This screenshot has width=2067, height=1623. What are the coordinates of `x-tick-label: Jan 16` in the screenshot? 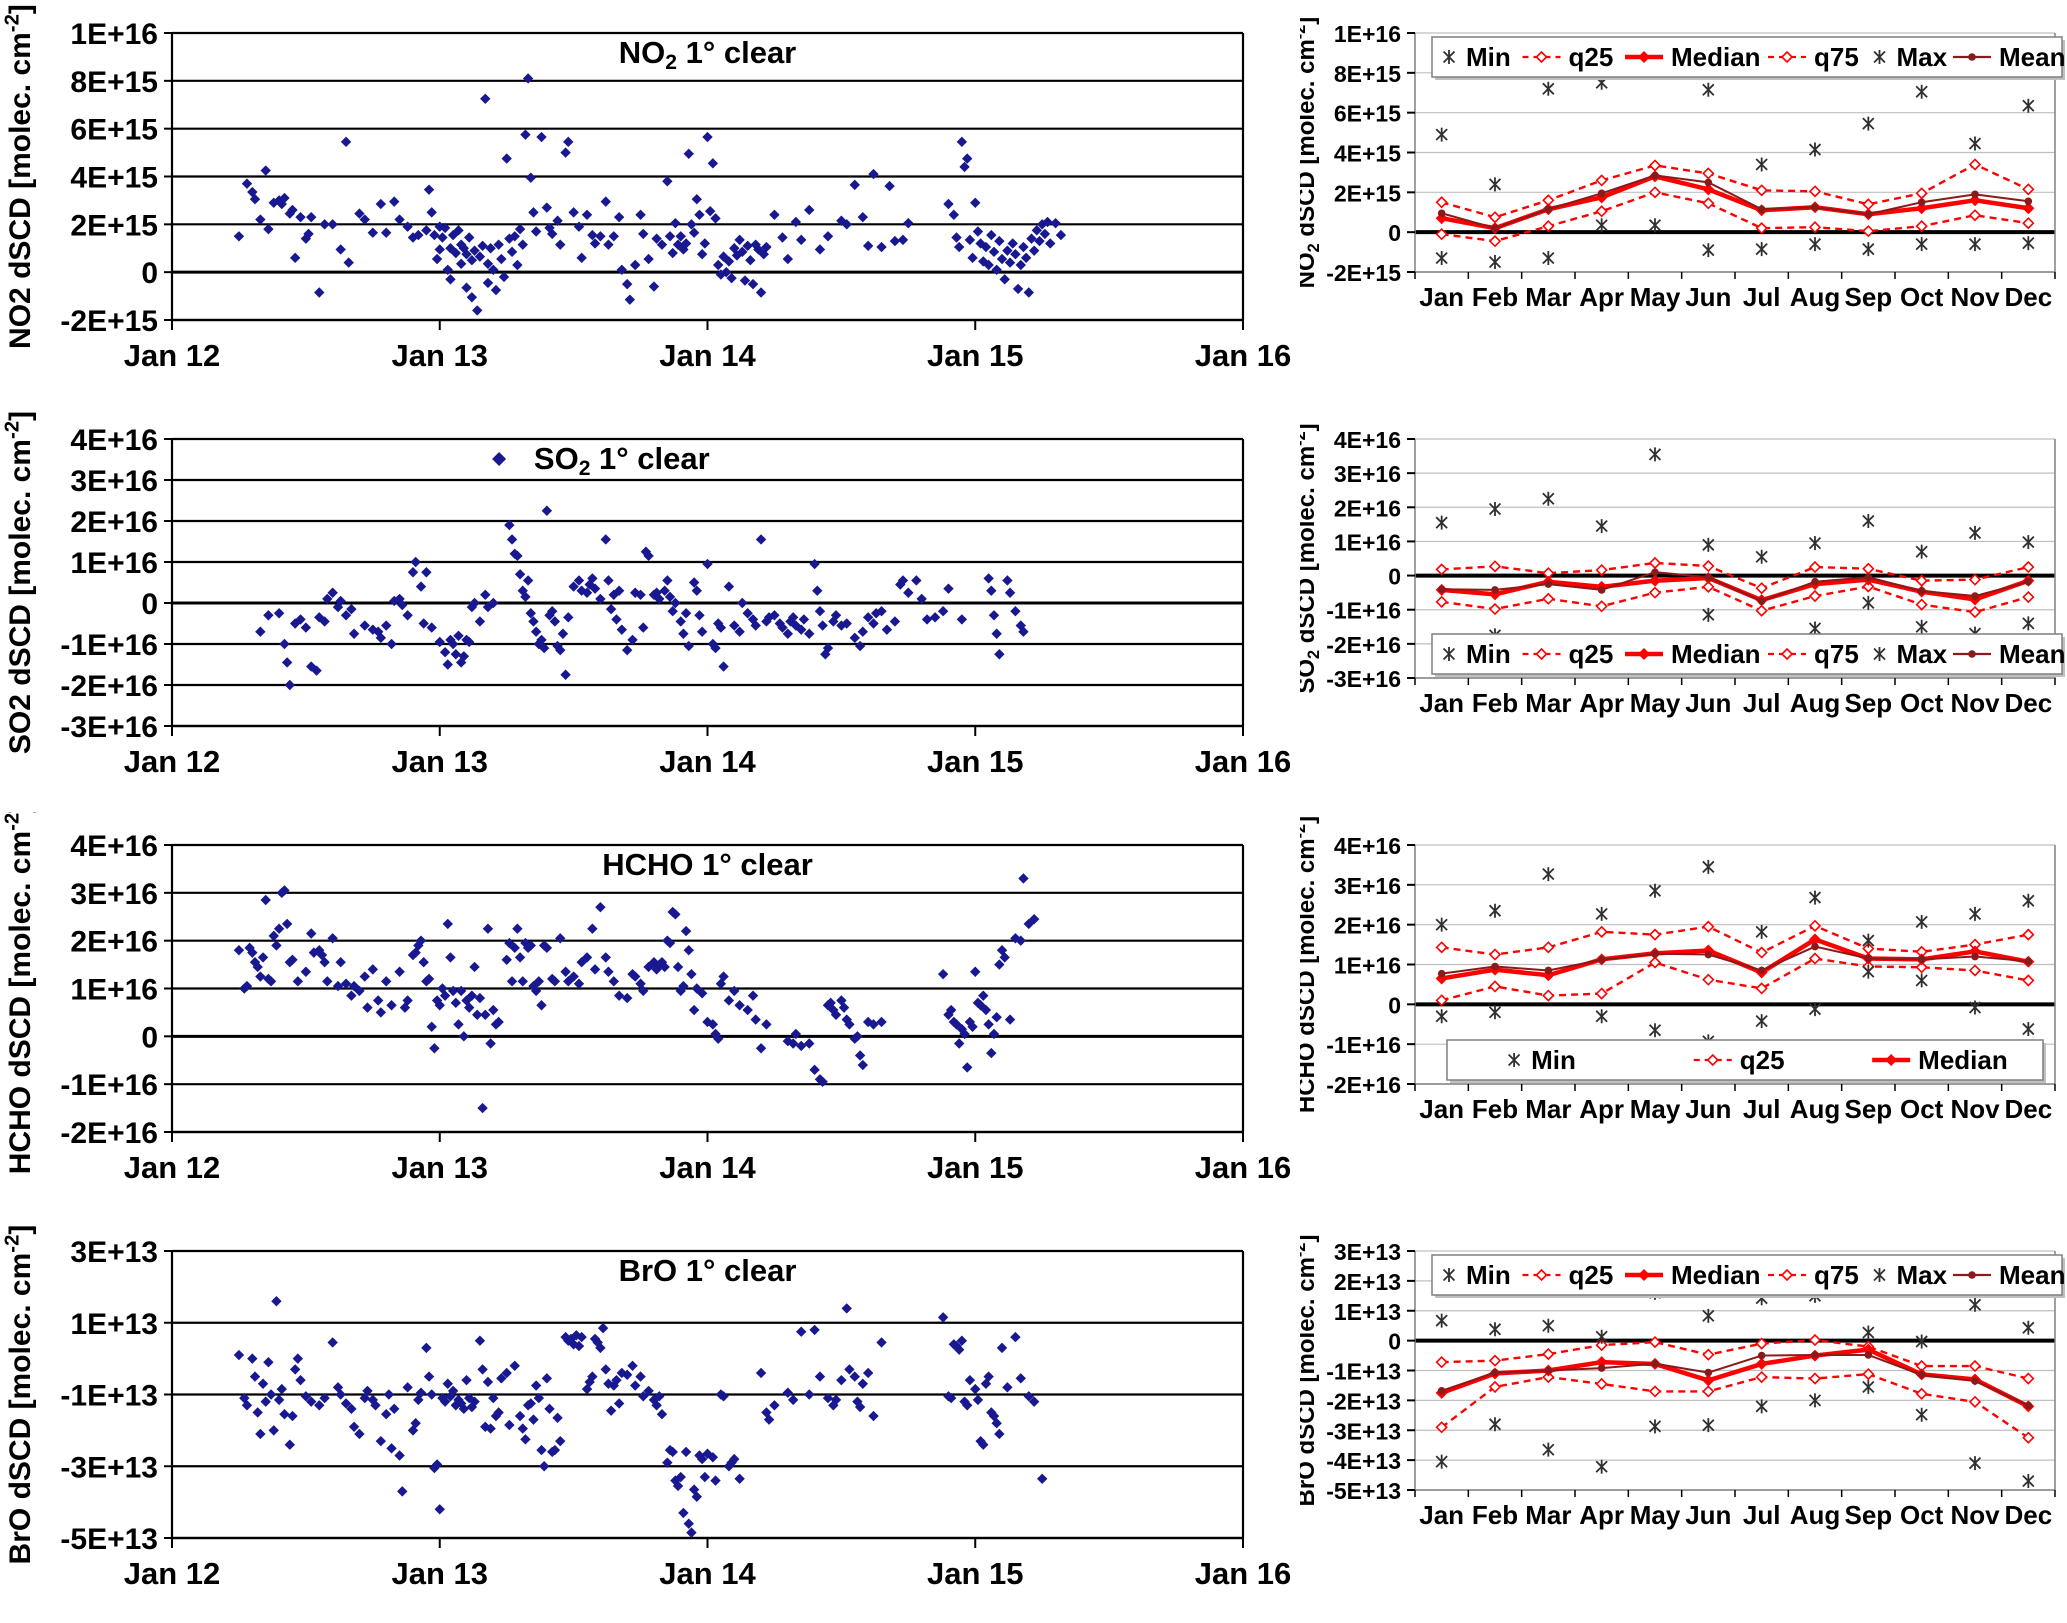 It's located at (1243, 1573).